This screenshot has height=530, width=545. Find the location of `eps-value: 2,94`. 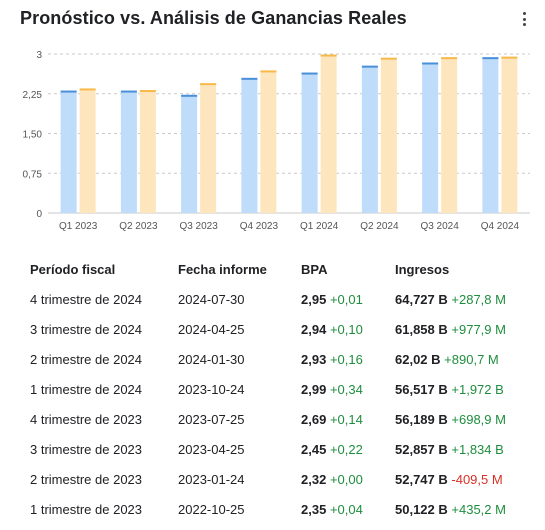

eps-value: 2,94 is located at coordinates (314, 329).